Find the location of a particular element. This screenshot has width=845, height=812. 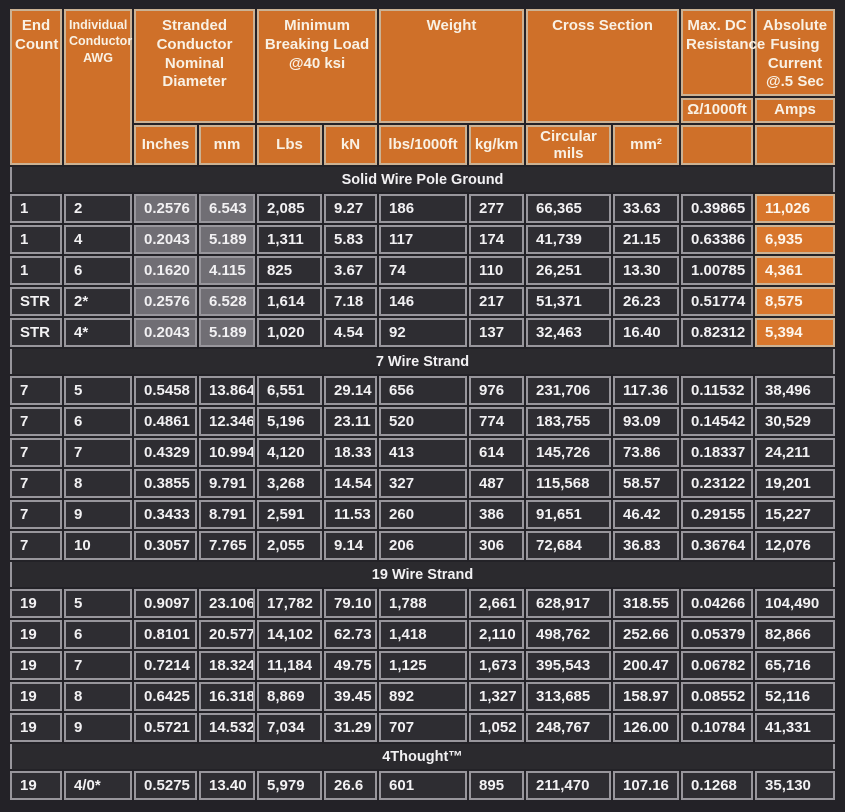

table-cell: 18.33 is located at coordinates (351, 453).